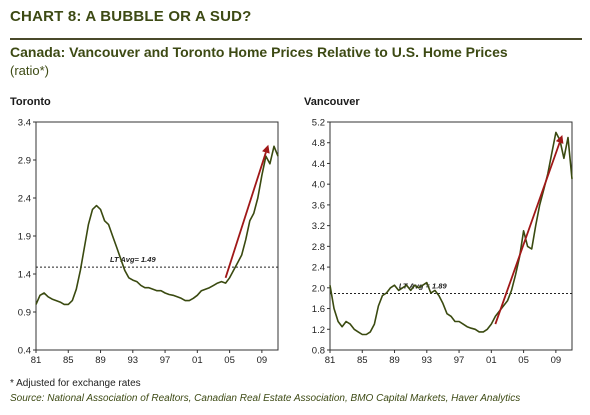  Describe the element at coordinates (30, 102) in the screenshot. I see `toronto-panel-title: Toronto` at that location.